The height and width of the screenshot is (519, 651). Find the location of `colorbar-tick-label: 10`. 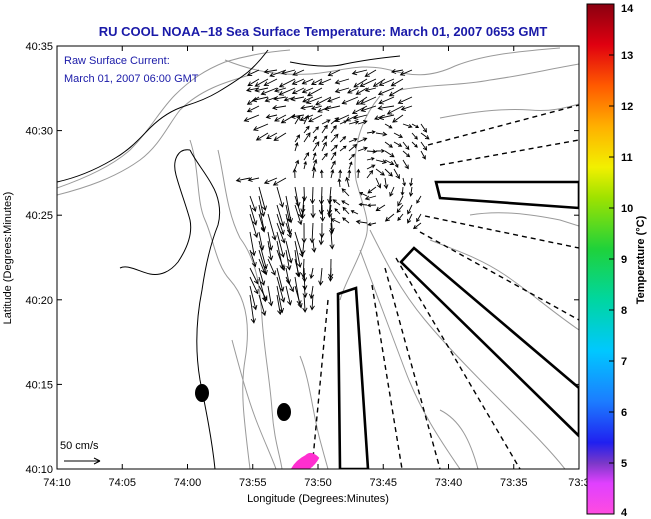

colorbar-tick-label: 10 is located at coordinates (627, 209).